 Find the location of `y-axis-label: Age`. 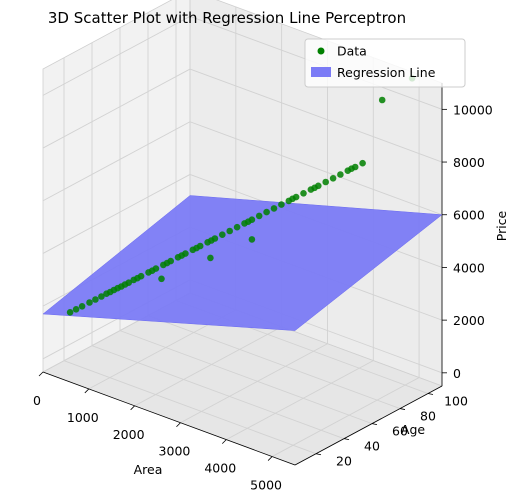

y-axis-label: Age is located at coordinates (413, 429).